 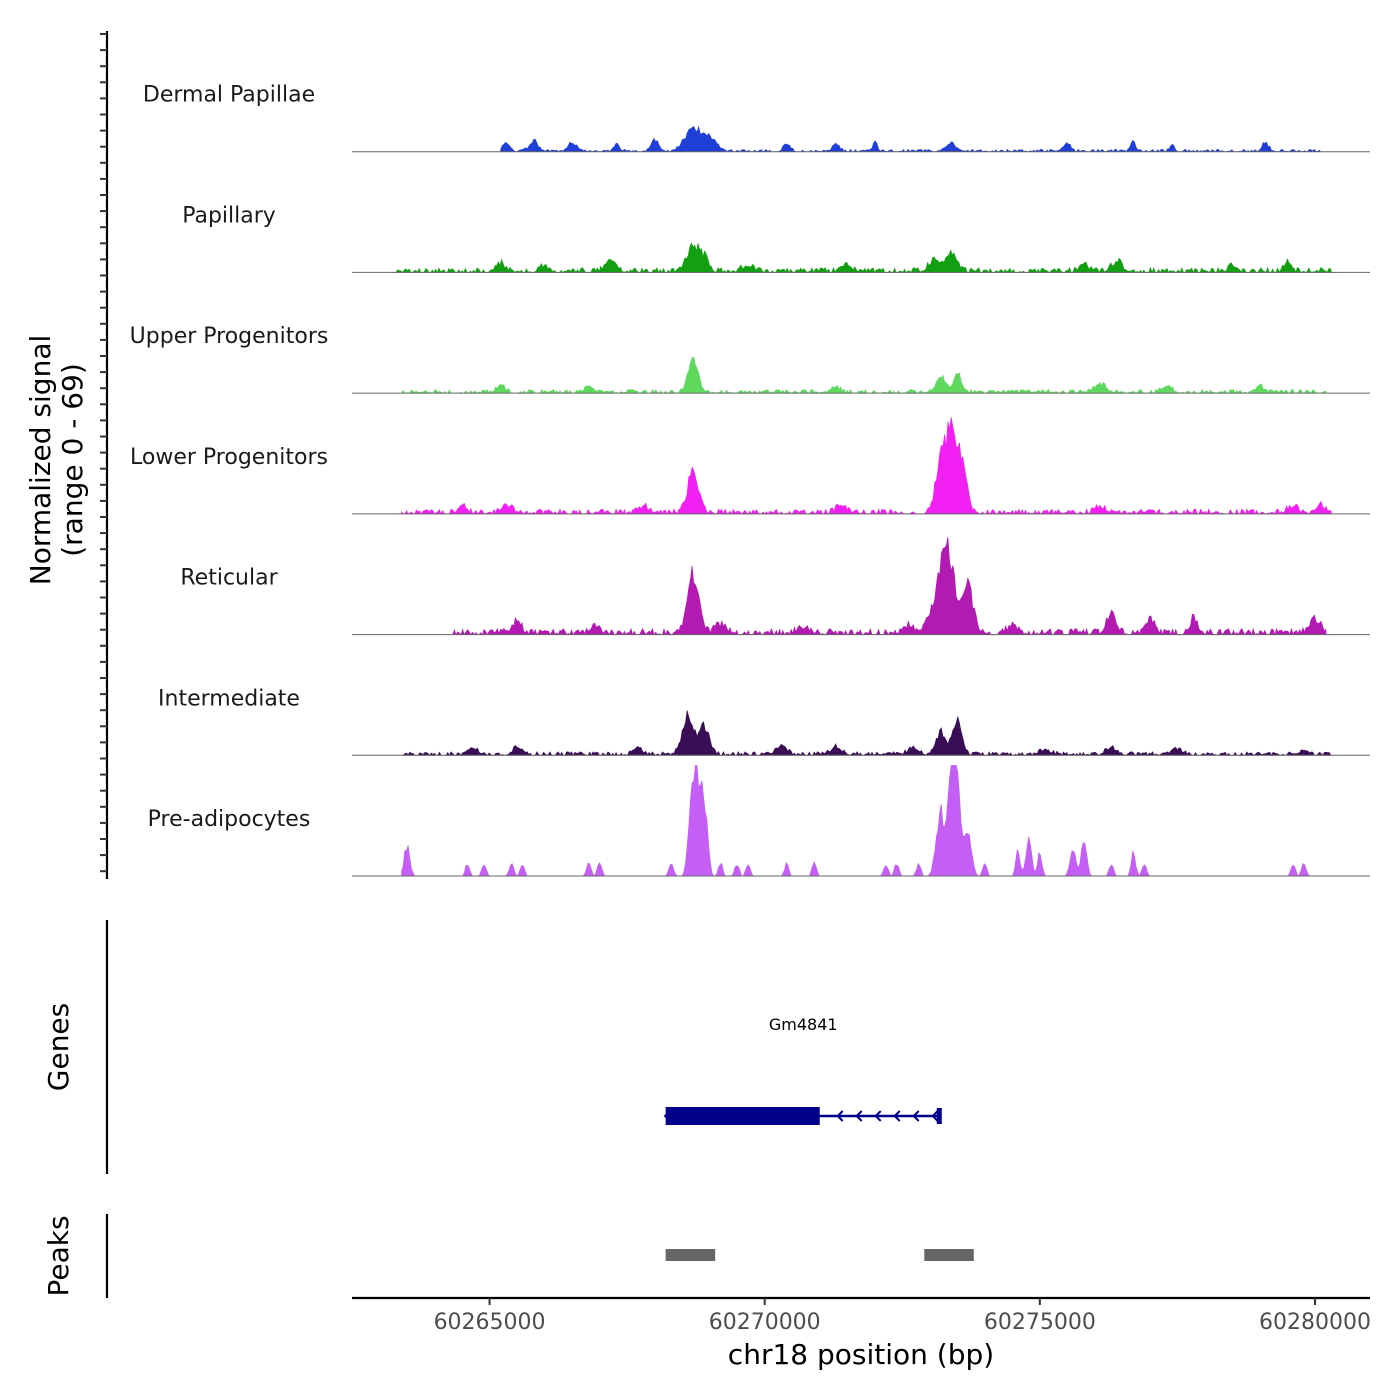 I want to click on coverage-track: Intermediate, so click(x=764, y=721).